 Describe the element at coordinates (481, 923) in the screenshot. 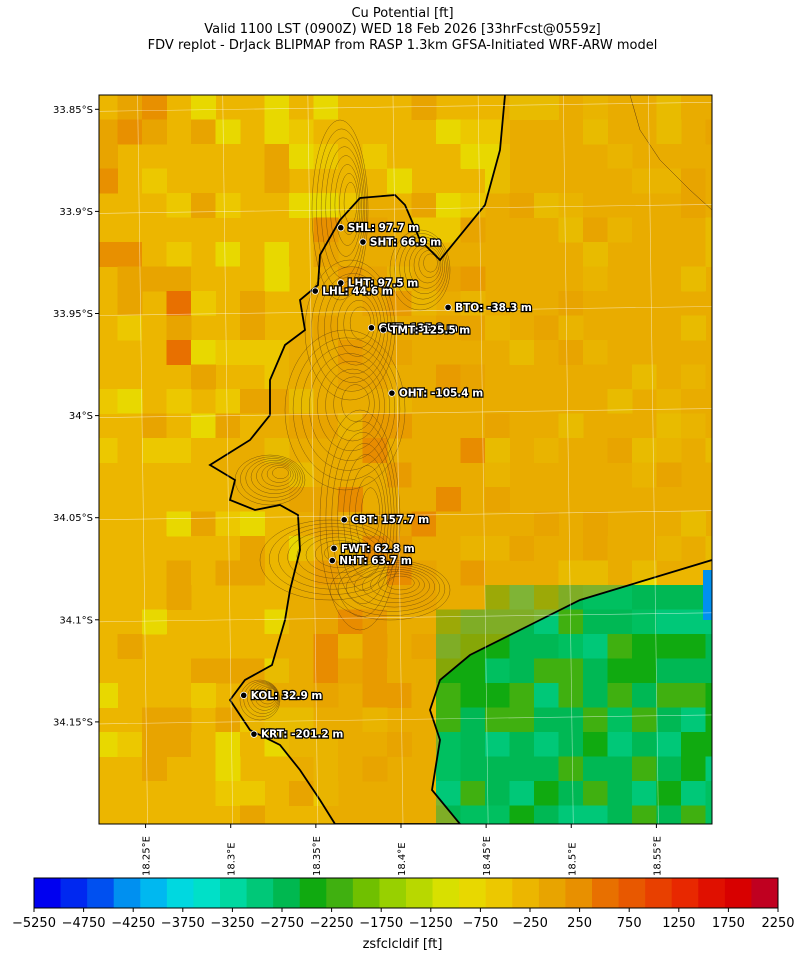

I see `colorbar-tick-label: −750` at that location.